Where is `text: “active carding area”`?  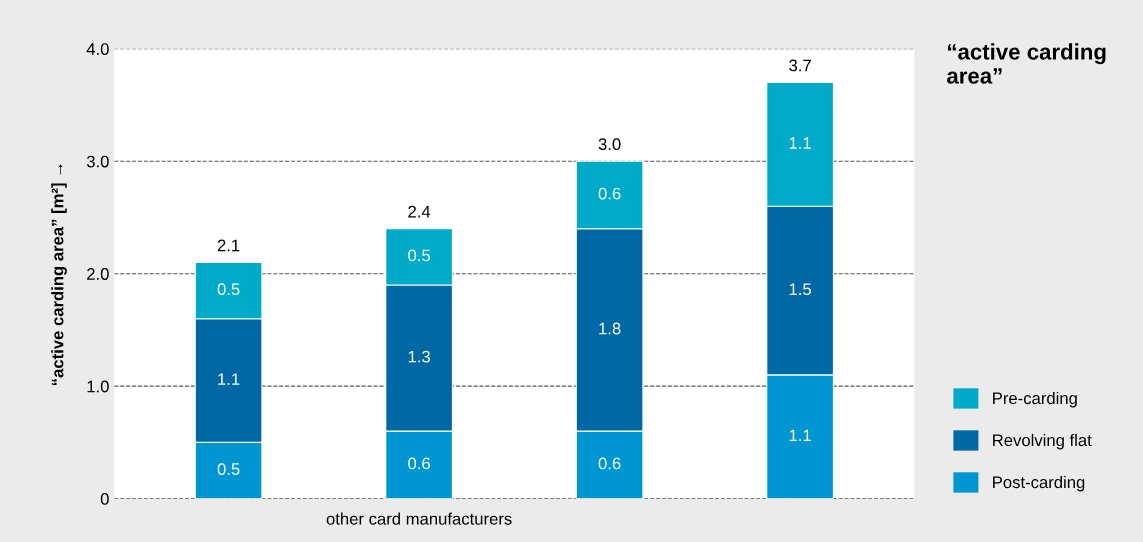 text: “active carding area” is located at coordinates (1026, 63).